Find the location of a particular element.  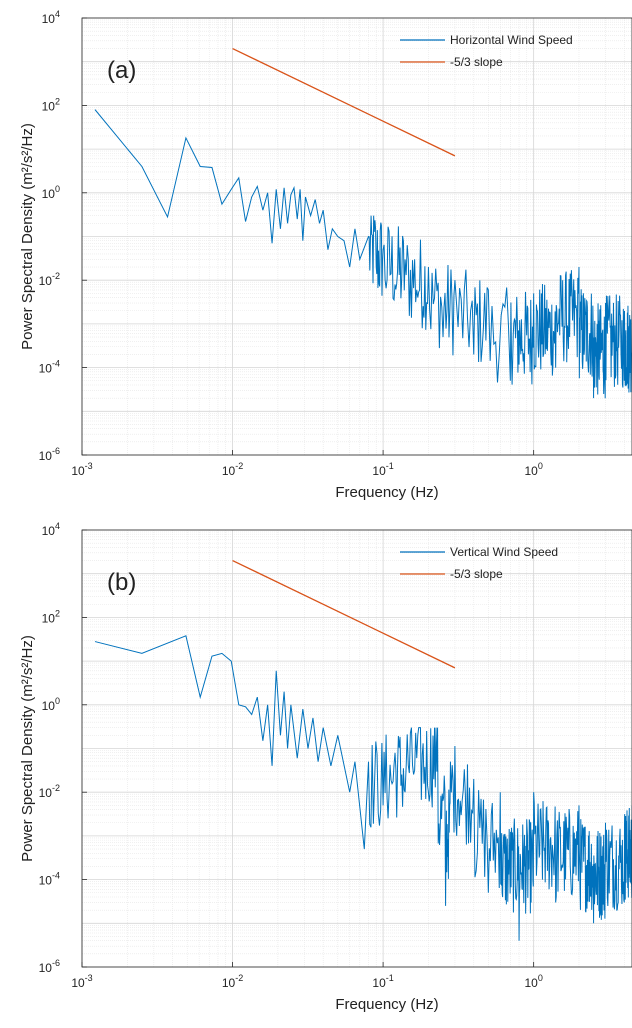

legend: Vertical Wind Speed -5/3 slope is located at coordinates (479, 563).